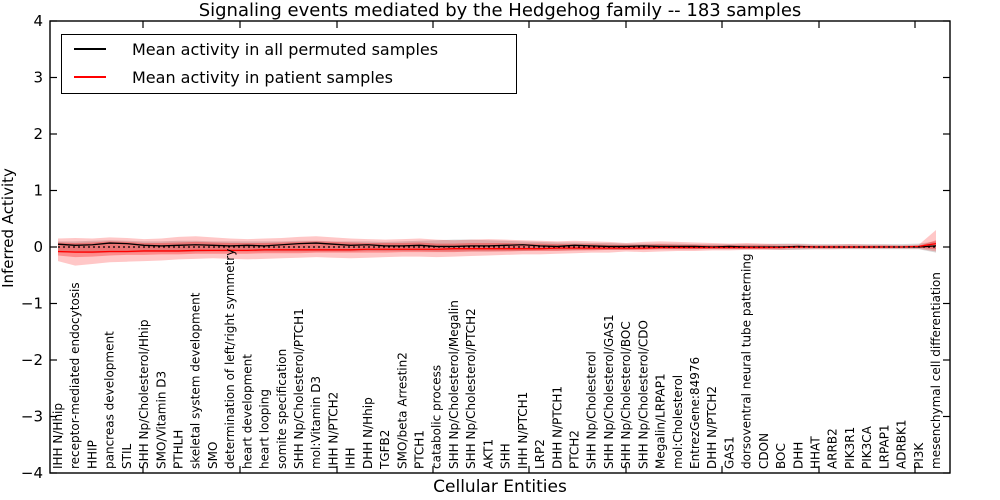  What do you see at coordinates (488, 454) in the screenshot?
I see `x-category-label: AKT1` at bounding box center [488, 454].